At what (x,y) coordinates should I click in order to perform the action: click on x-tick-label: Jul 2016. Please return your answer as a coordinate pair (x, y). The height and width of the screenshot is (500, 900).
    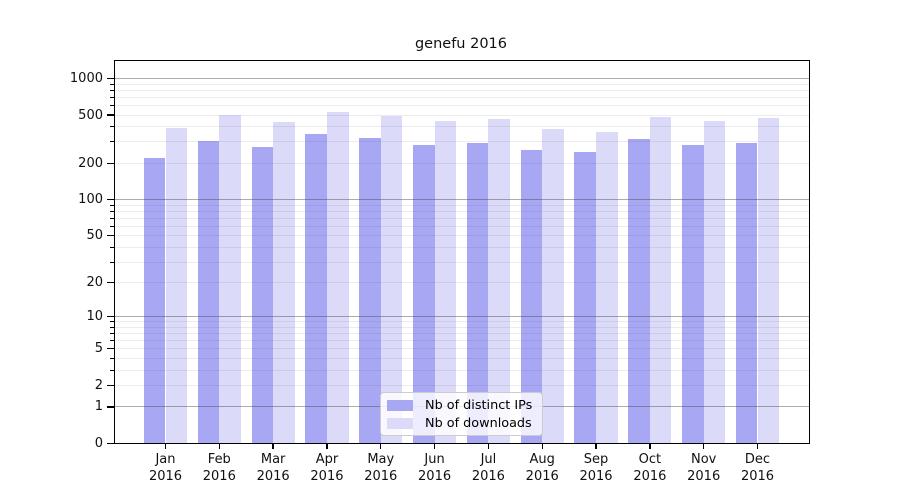
    Looking at the image, I should click on (488, 468).